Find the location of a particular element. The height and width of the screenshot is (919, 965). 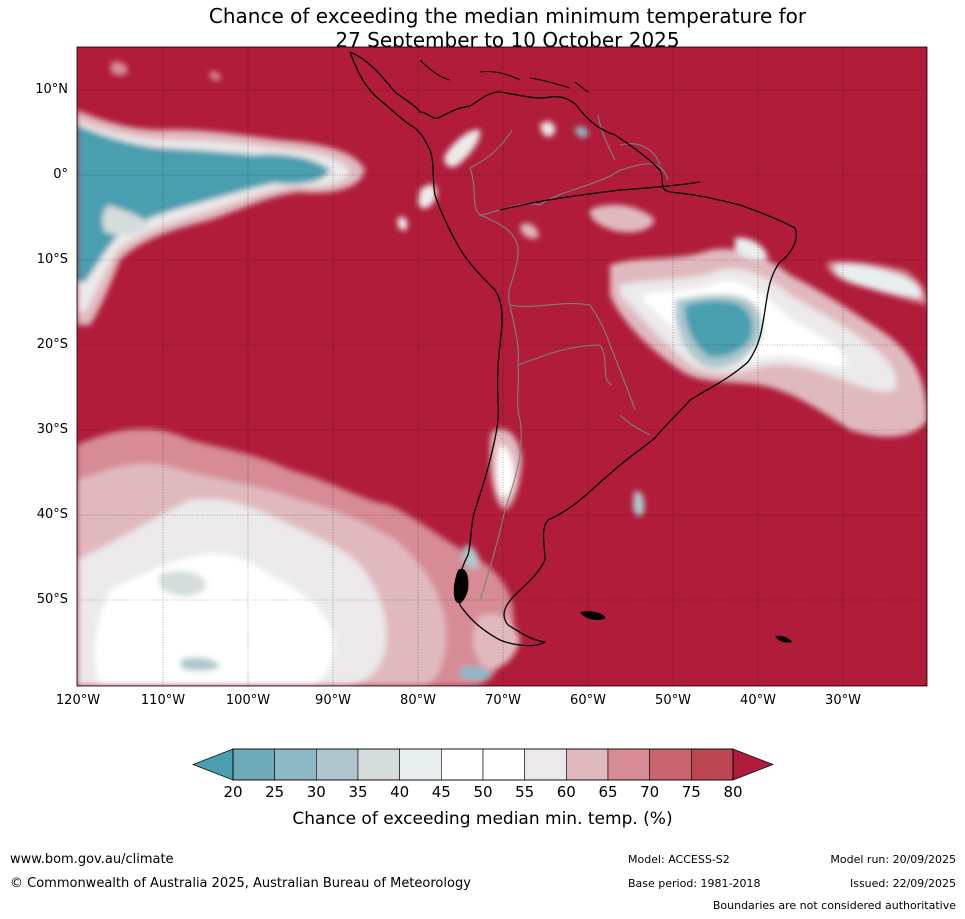

colorbar-tick: 20 is located at coordinates (233, 792).